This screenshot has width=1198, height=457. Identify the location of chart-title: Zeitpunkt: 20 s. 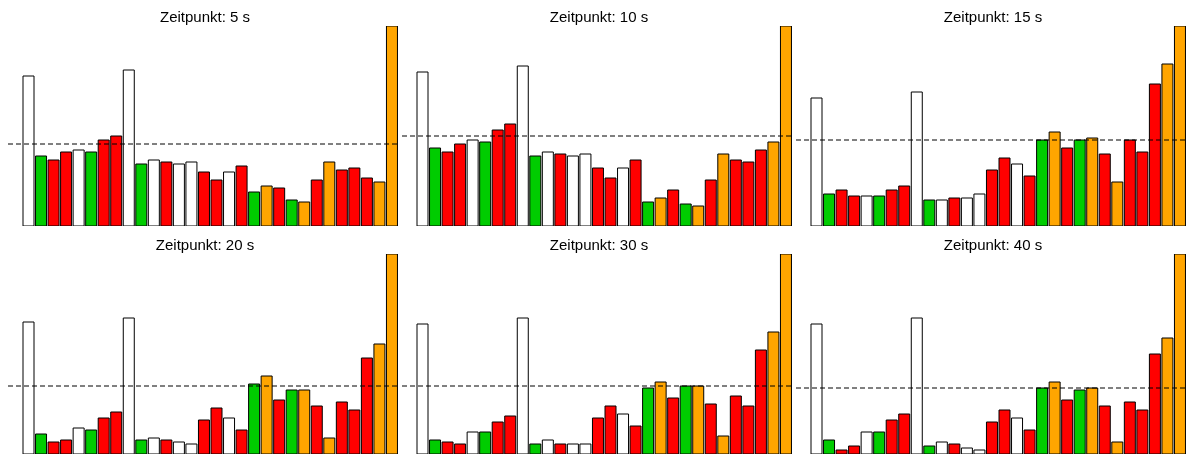
(205, 245).